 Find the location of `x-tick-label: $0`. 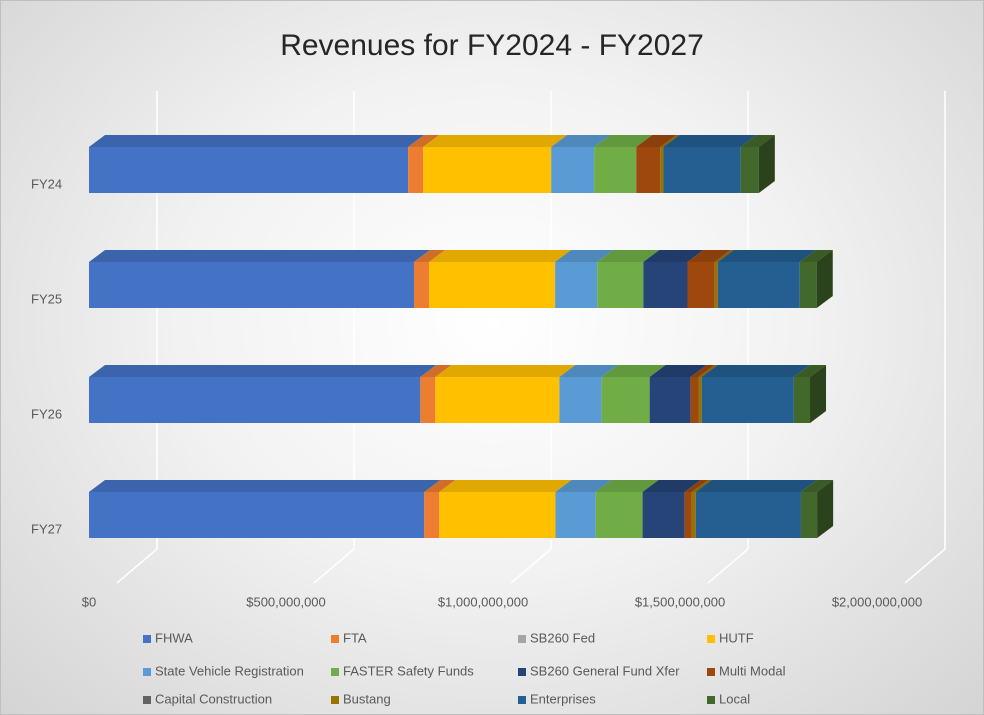

x-tick-label: $0 is located at coordinates (89, 601).